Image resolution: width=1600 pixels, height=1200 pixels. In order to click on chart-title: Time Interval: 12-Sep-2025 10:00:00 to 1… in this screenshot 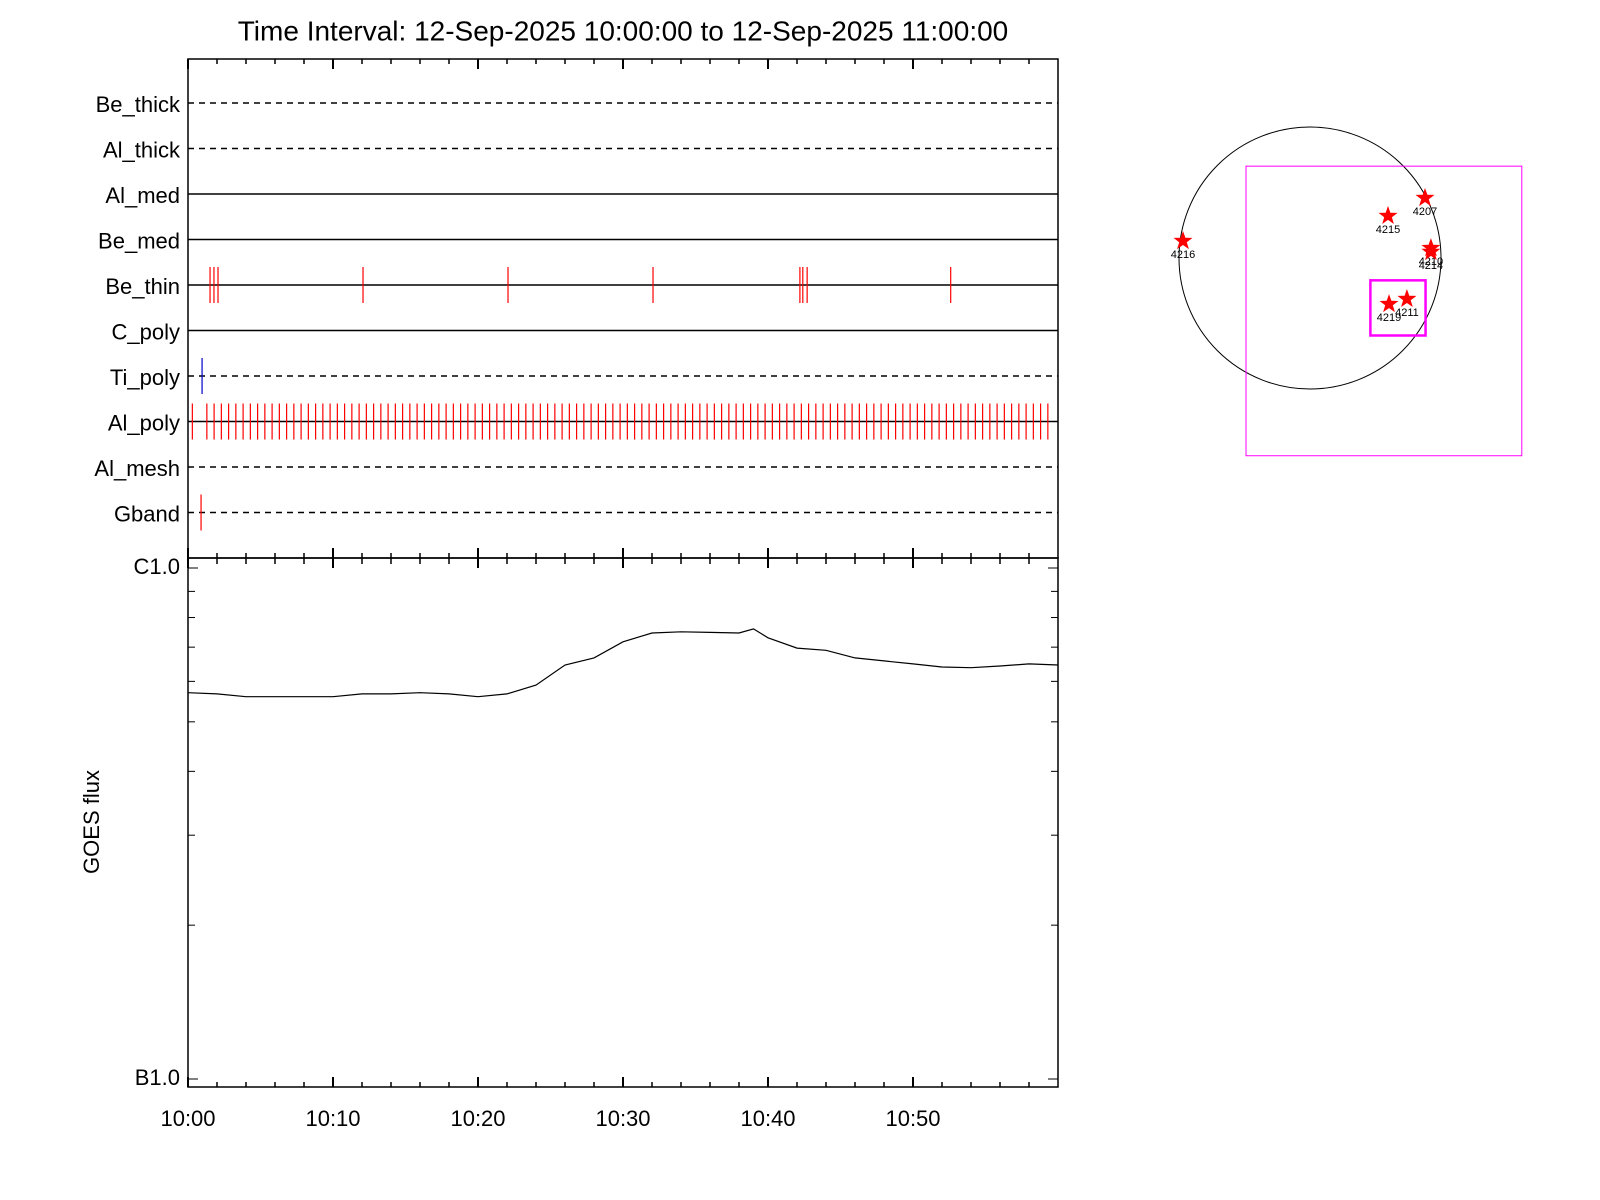, I will do `click(623, 30)`.